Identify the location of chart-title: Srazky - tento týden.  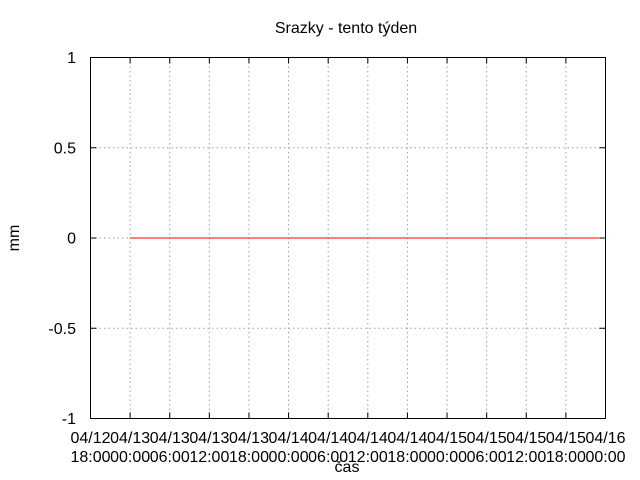
(346, 28).